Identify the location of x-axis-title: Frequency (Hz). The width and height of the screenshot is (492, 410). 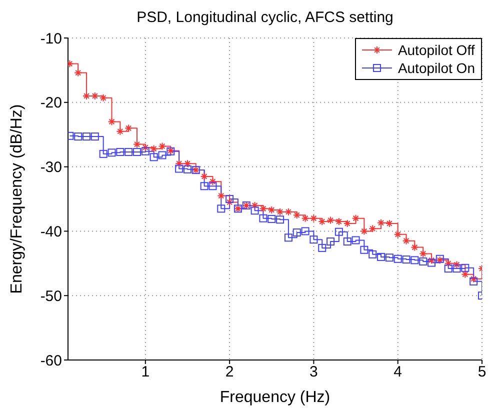
(275, 397).